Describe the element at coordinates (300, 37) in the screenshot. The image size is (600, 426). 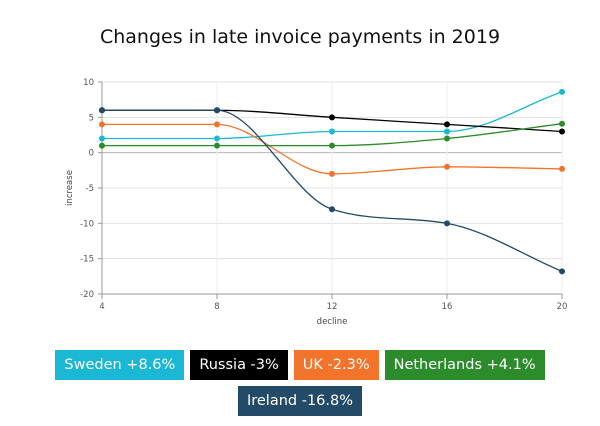
I see `chart-title: Changes in late invoice payments in 2019` at that location.